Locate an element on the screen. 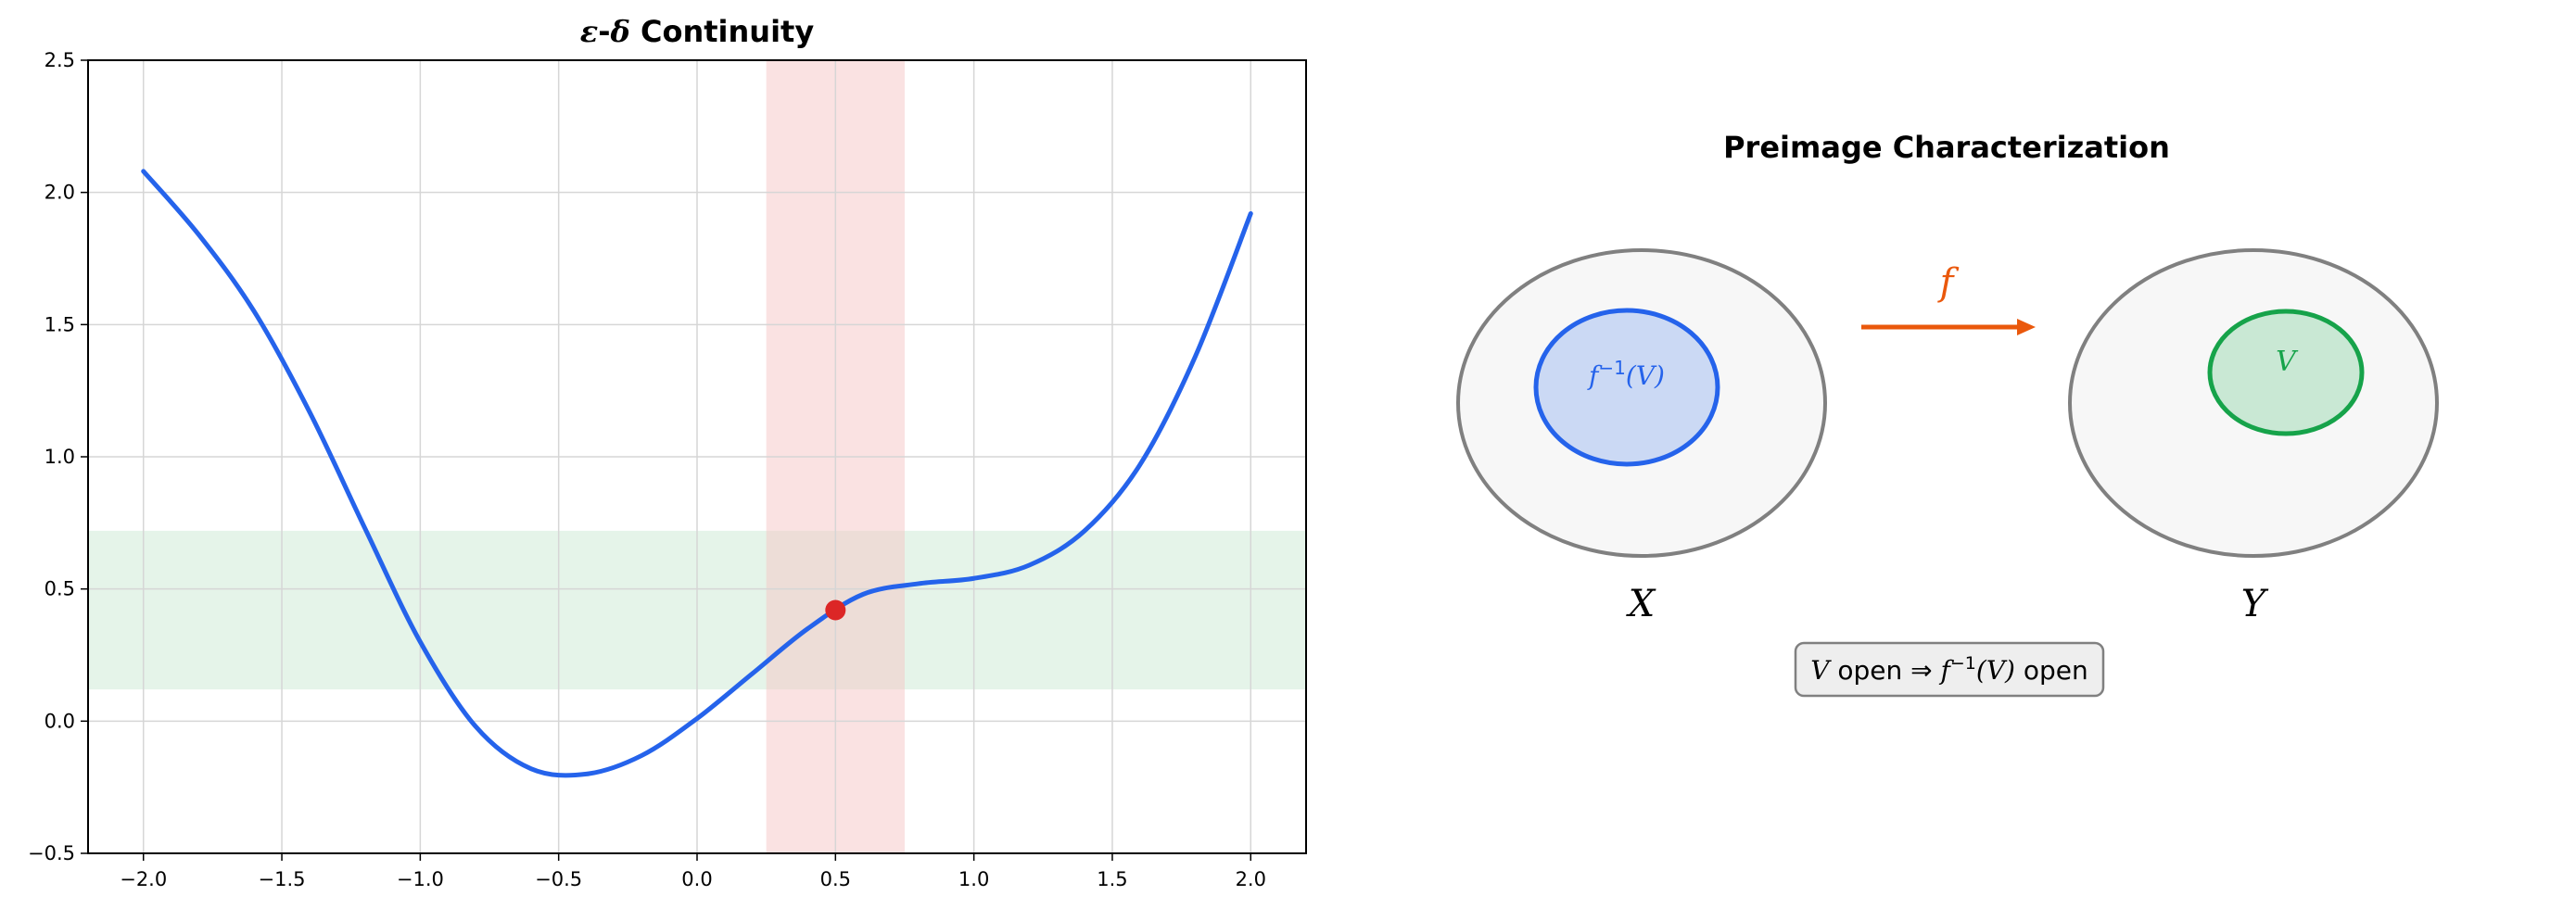 Image resolution: width=2576 pixels, height=908 pixels. plot-title: ε-δ Continuity is located at coordinates (697, 31).